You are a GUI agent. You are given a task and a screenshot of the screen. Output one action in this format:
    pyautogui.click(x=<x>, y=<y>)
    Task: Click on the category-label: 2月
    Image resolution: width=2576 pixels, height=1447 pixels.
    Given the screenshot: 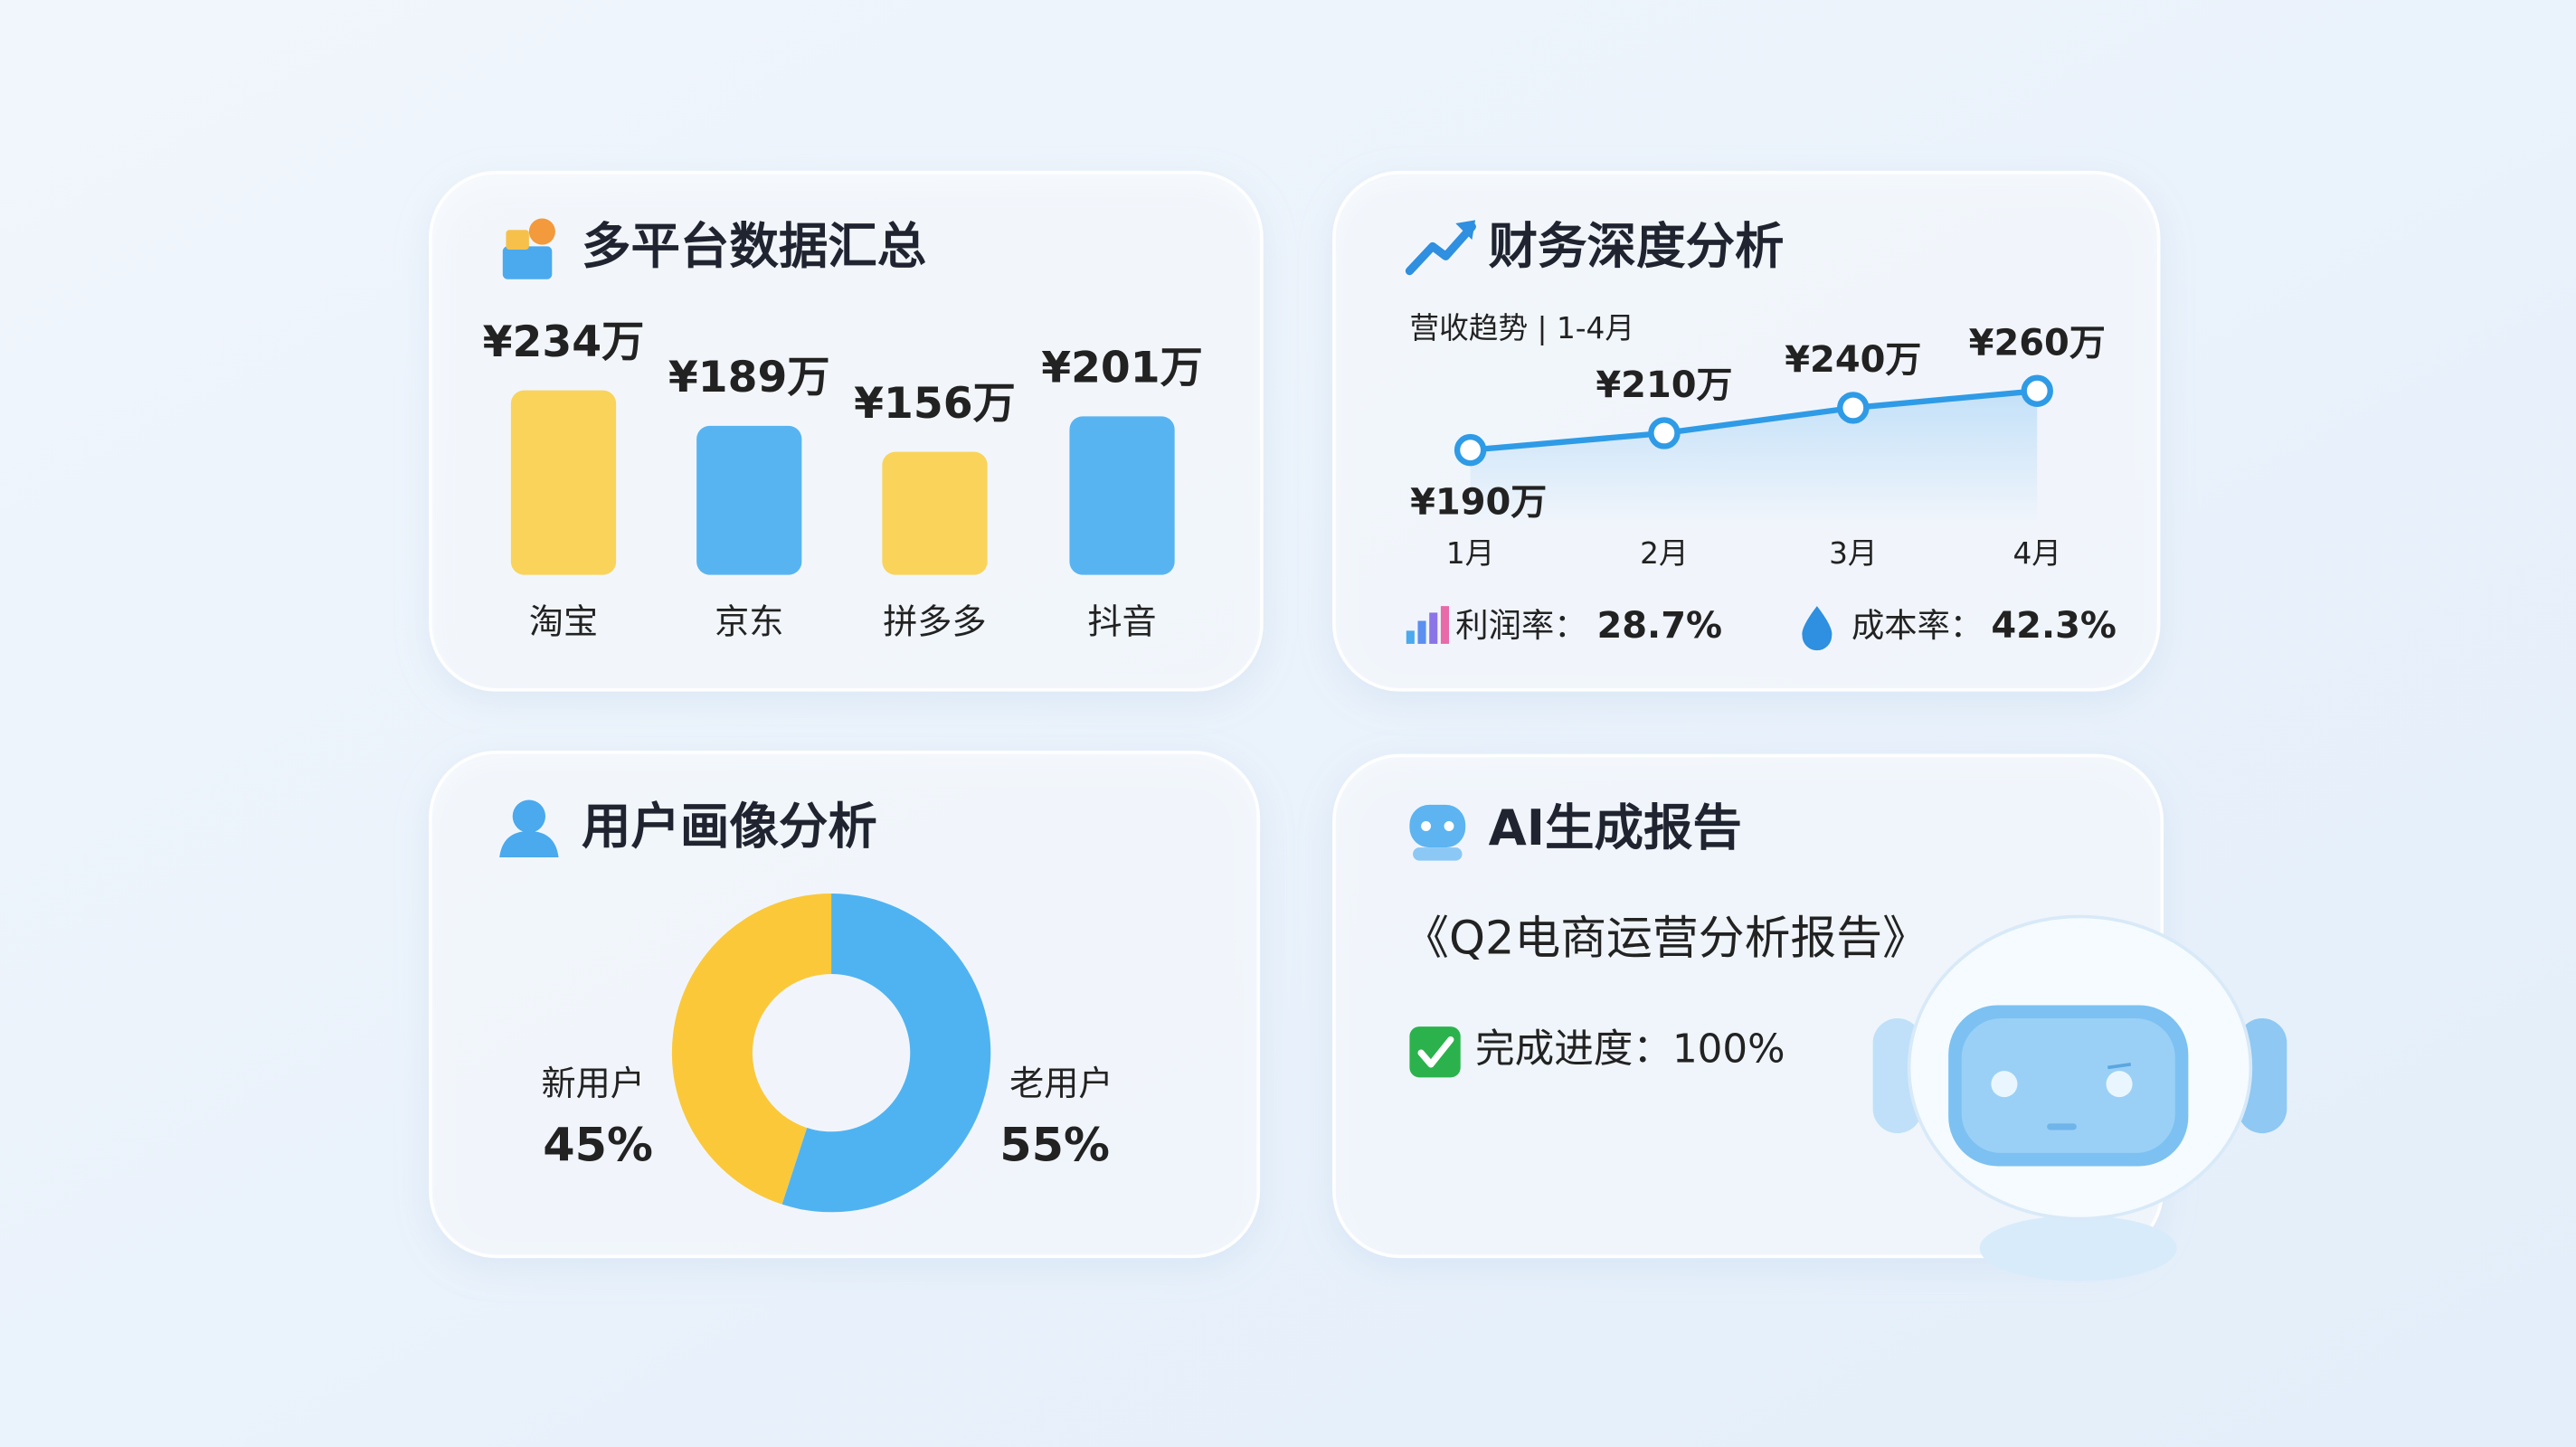 What is the action you would take?
    pyautogui.click(x=1664, y=553)
    